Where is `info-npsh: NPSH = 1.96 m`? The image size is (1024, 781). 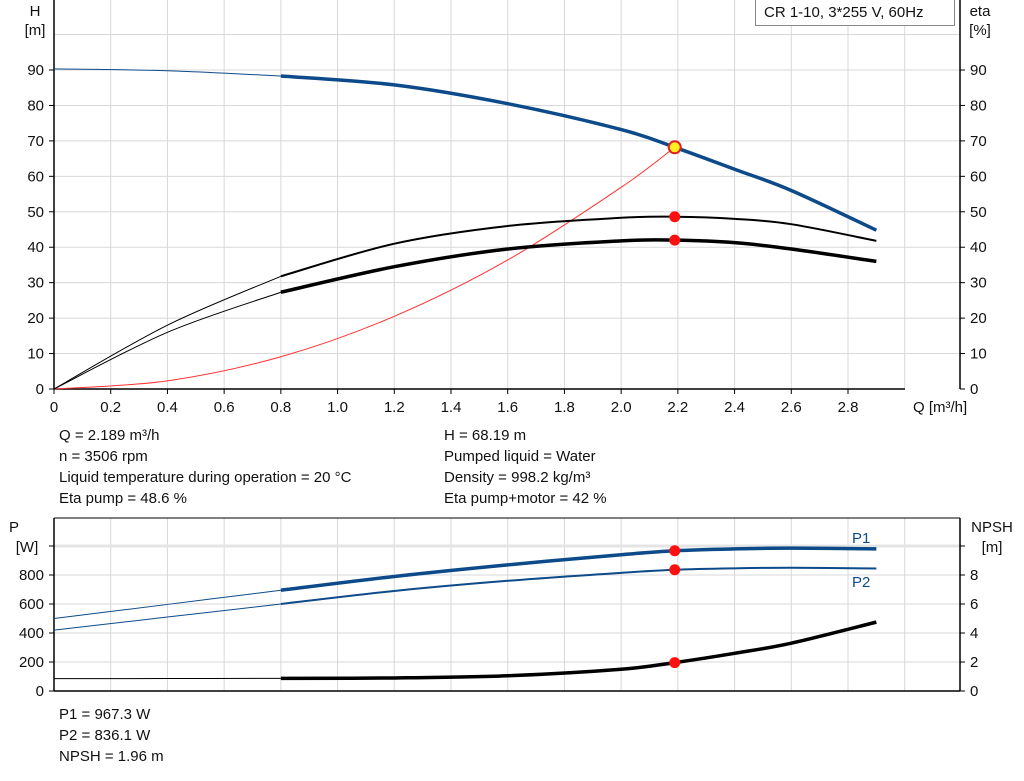
info-npsh: NPSH = 1.96 m is located at coordinates (111, 756).